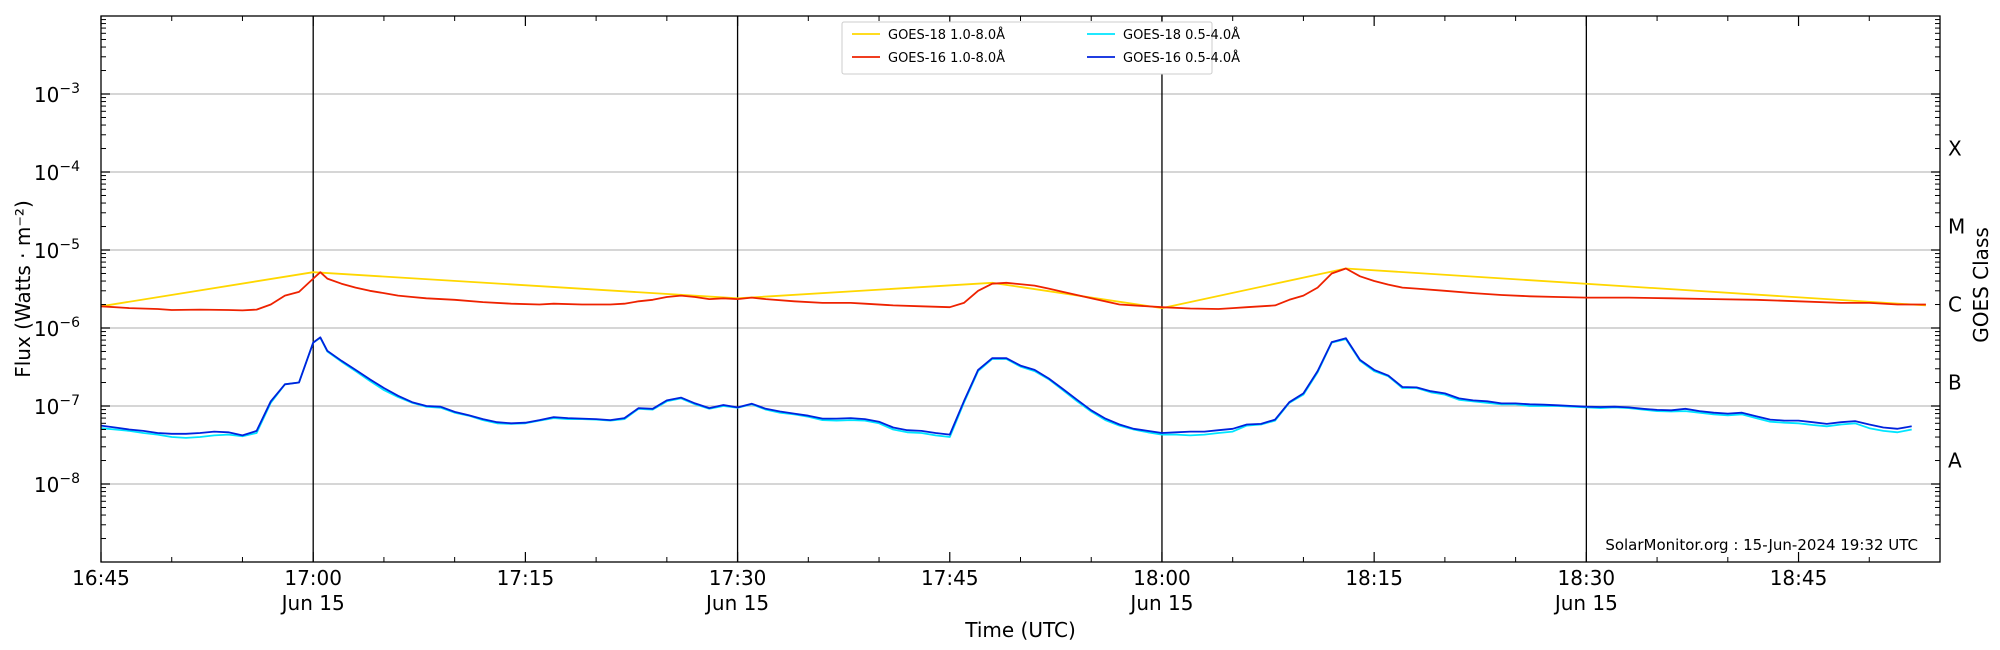  I want to click on legend-label: GOES-16 0.5-4.0Å, so click(1181, 58).